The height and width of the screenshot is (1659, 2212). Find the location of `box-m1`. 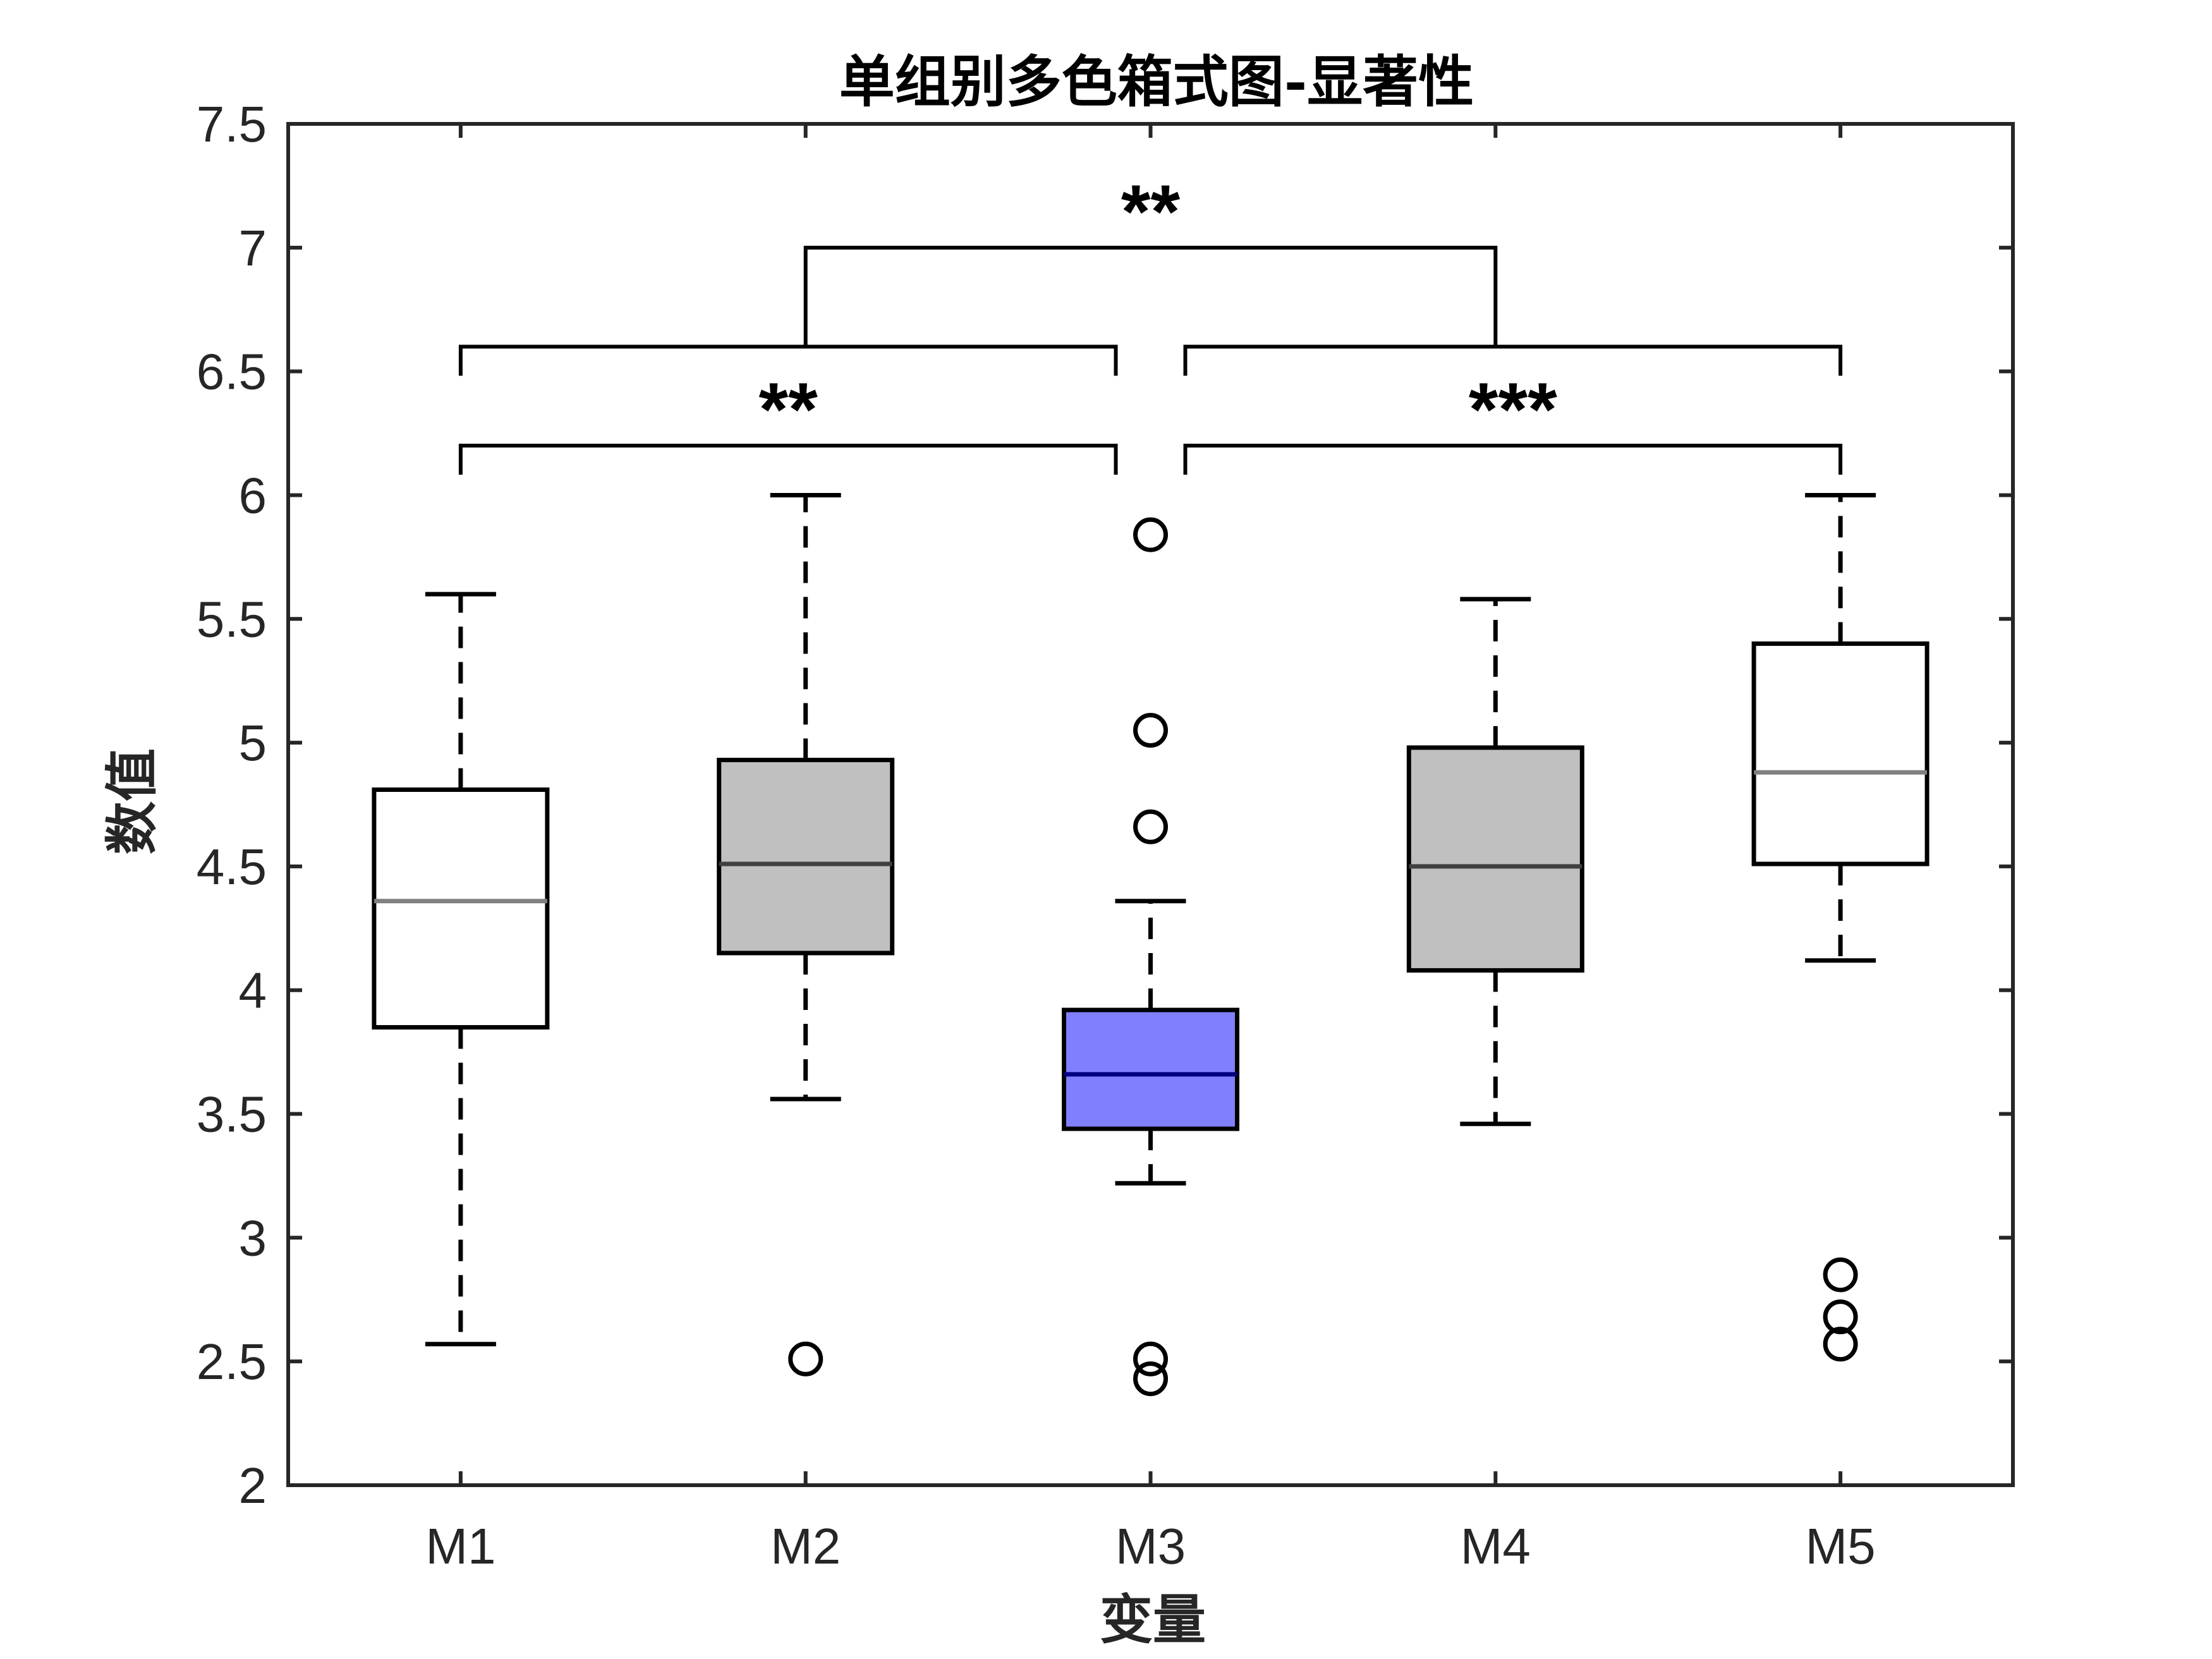

box-m1 is located at coordinates (461, 969).